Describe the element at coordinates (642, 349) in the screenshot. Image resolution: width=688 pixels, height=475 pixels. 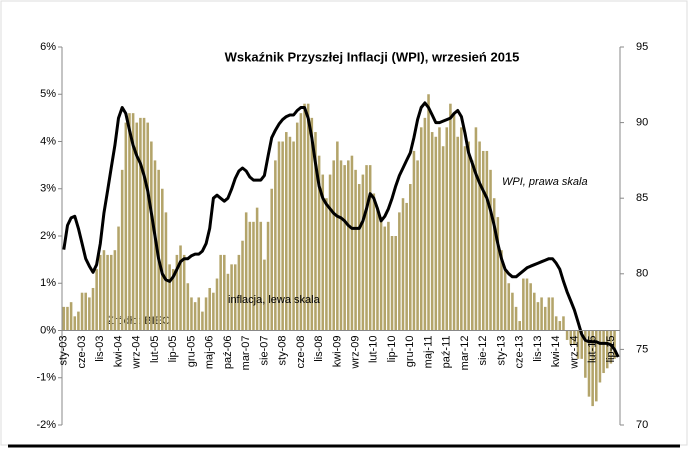
I see `y2-tick-label: 75` at that location.